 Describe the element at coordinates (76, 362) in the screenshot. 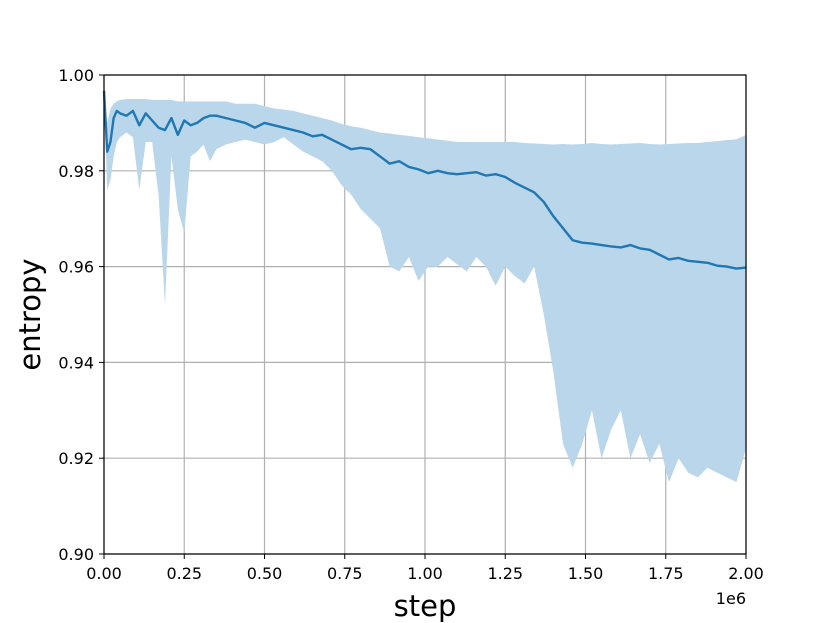

I see `y-tick-label: 0.94` at that location.